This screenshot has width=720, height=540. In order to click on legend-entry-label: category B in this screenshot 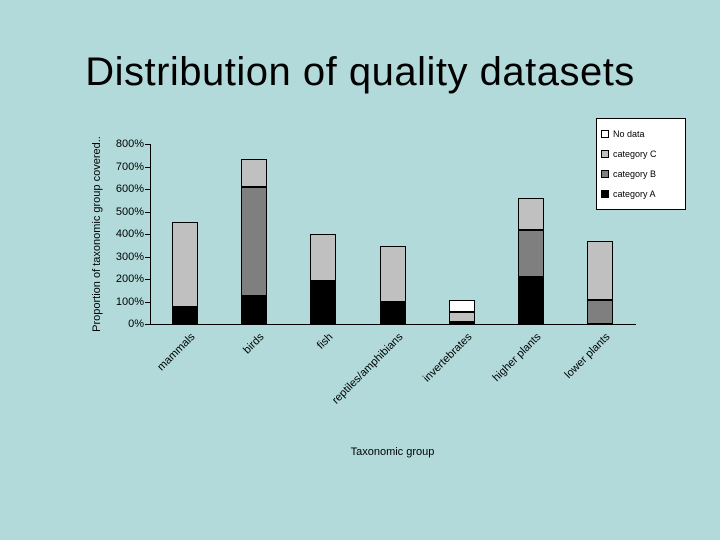, I will do `click(635, 174)`.